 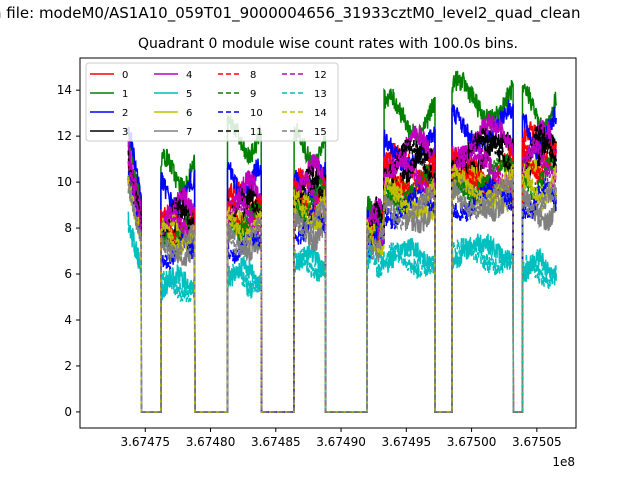 I want to click on legend-label: 7, so click(x=189, y=132).